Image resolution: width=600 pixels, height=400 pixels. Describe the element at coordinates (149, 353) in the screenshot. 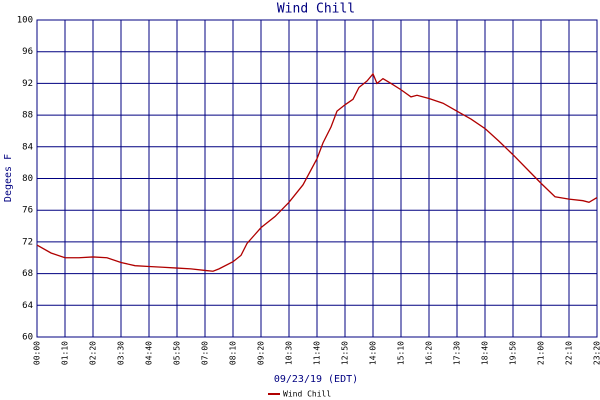

I see `x-tick-label: 04:40` at that location.